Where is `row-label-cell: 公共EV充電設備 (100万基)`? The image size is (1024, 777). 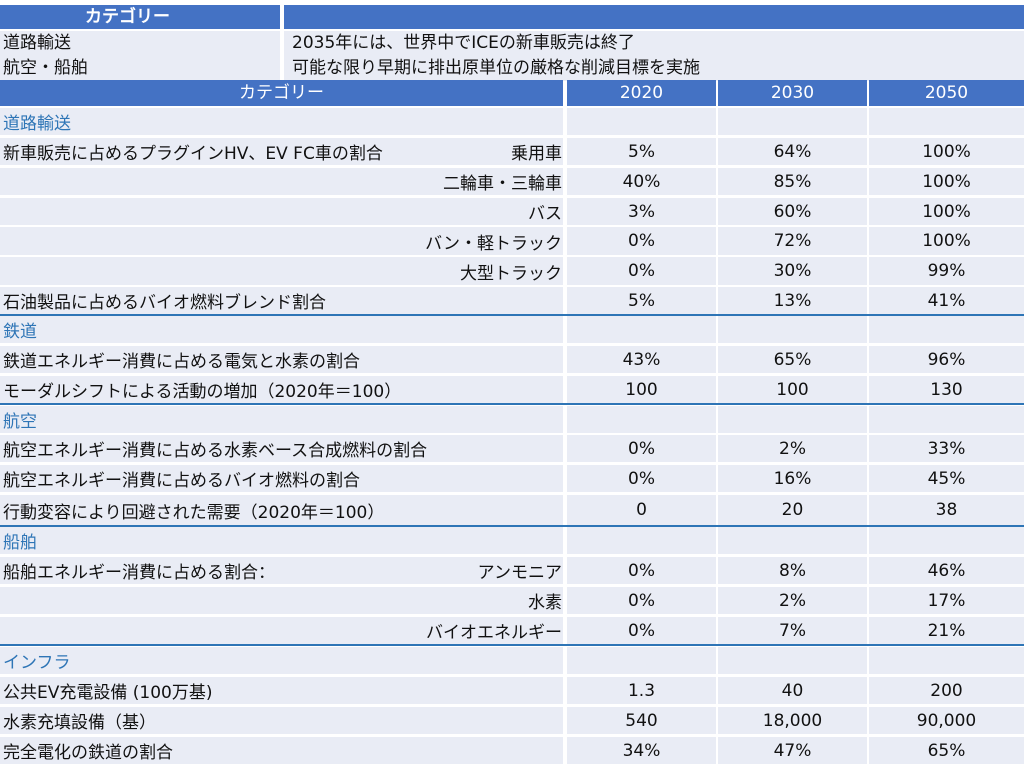 row-label-cell: 公共EV充電設備 (100万基) is located at coordinates (281, 690).